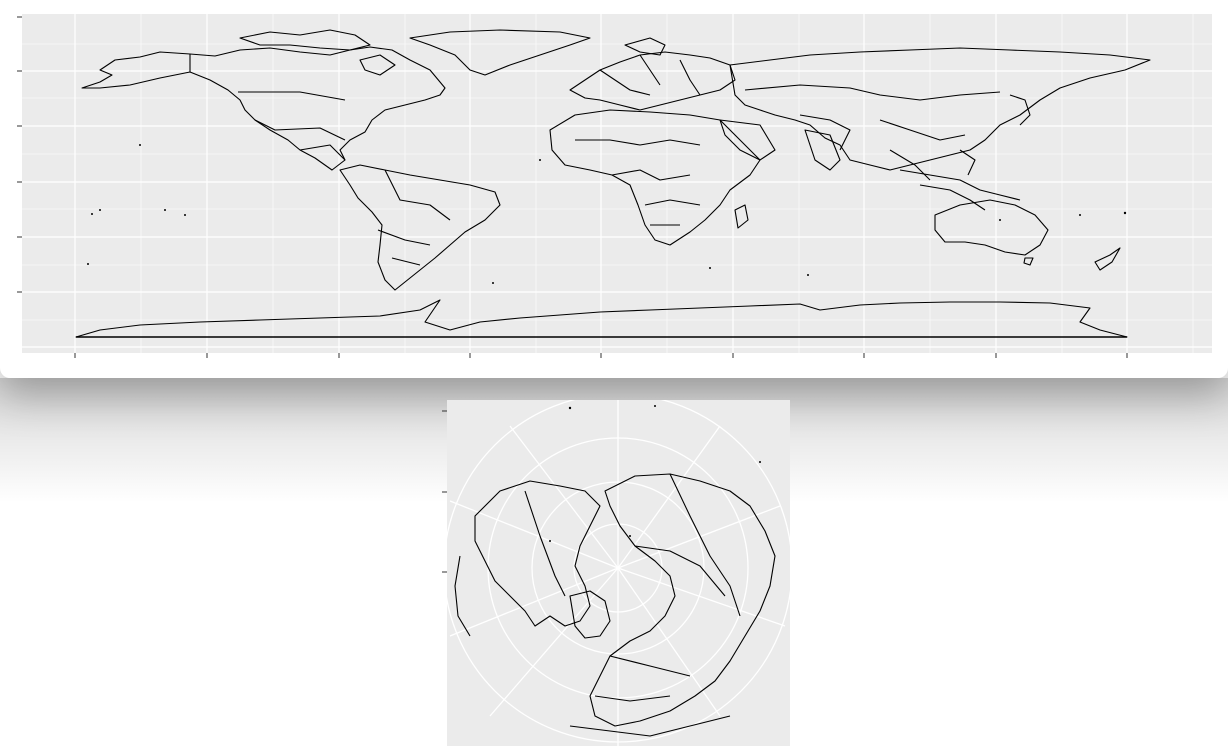 This screenshot has width=1228, height=753. What do you see at coordinates (500, 52) in the screenshot?
I see `greenland-outline` at bounding box center [500, 52].